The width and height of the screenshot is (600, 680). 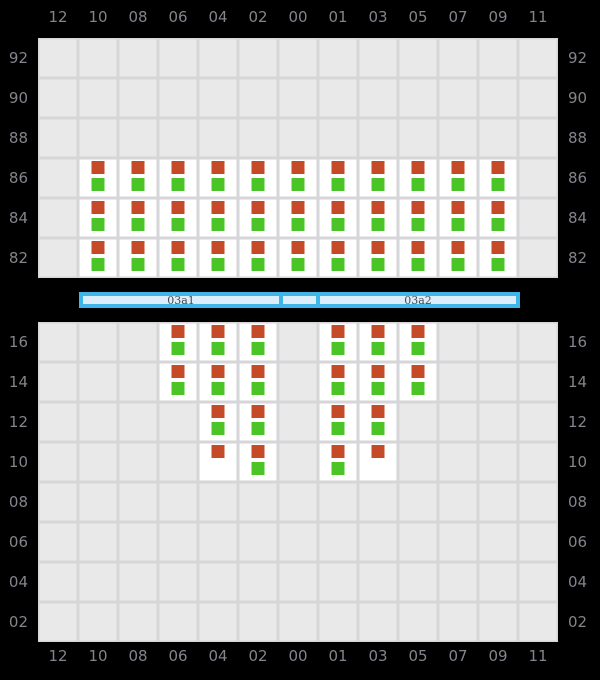 What do you see at coordinates (418, 300) in the screenshot?
I see `range-bar-segment-right: 03a2` at bounding box center [418, 300].